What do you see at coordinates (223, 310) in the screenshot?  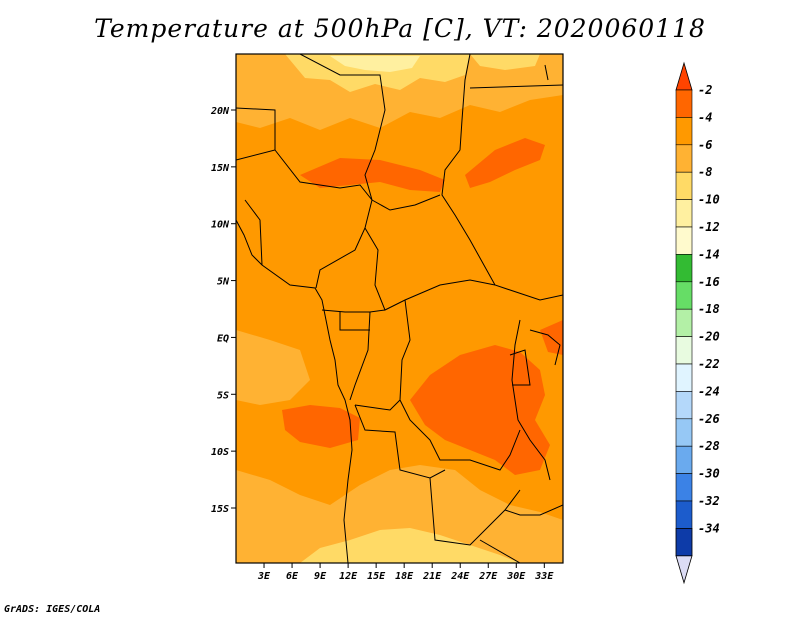 I see `latitude-axis: 20N 15N 10N 5N EQ 5S 10S 15S` at bounding box center [223, 310].